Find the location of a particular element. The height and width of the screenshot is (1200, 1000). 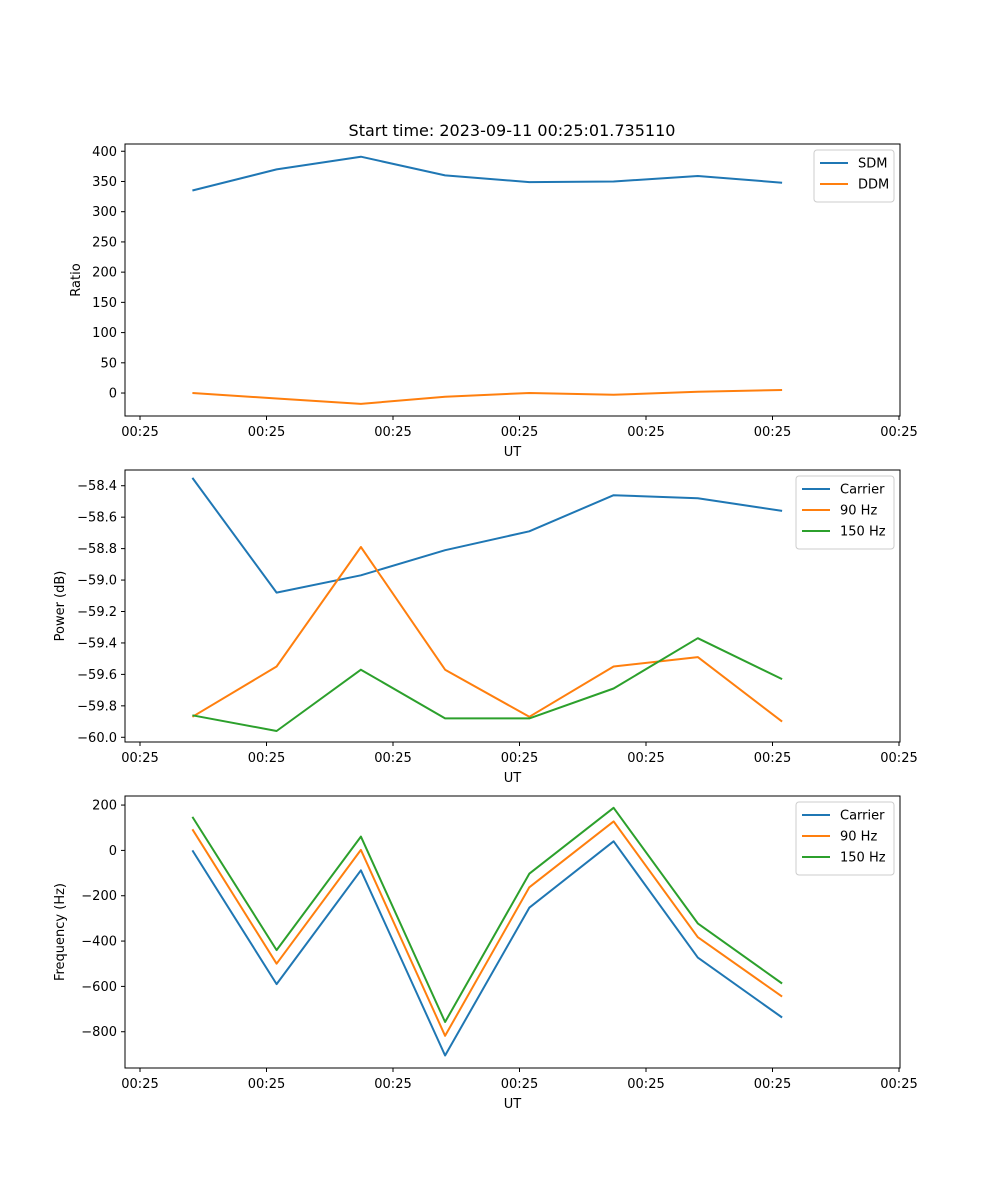

y-tick-label: −60.0 is located at coordinates (97, 738).